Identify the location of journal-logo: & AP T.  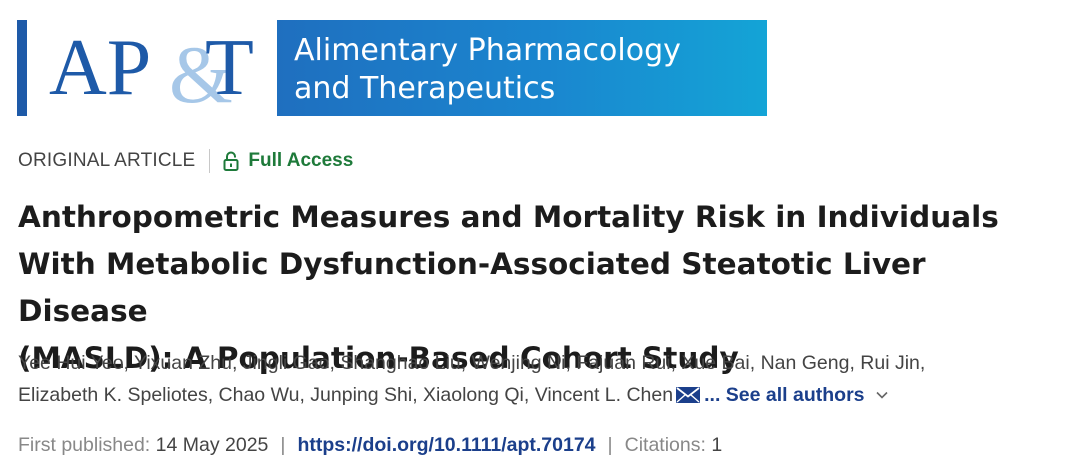
(152, 68).